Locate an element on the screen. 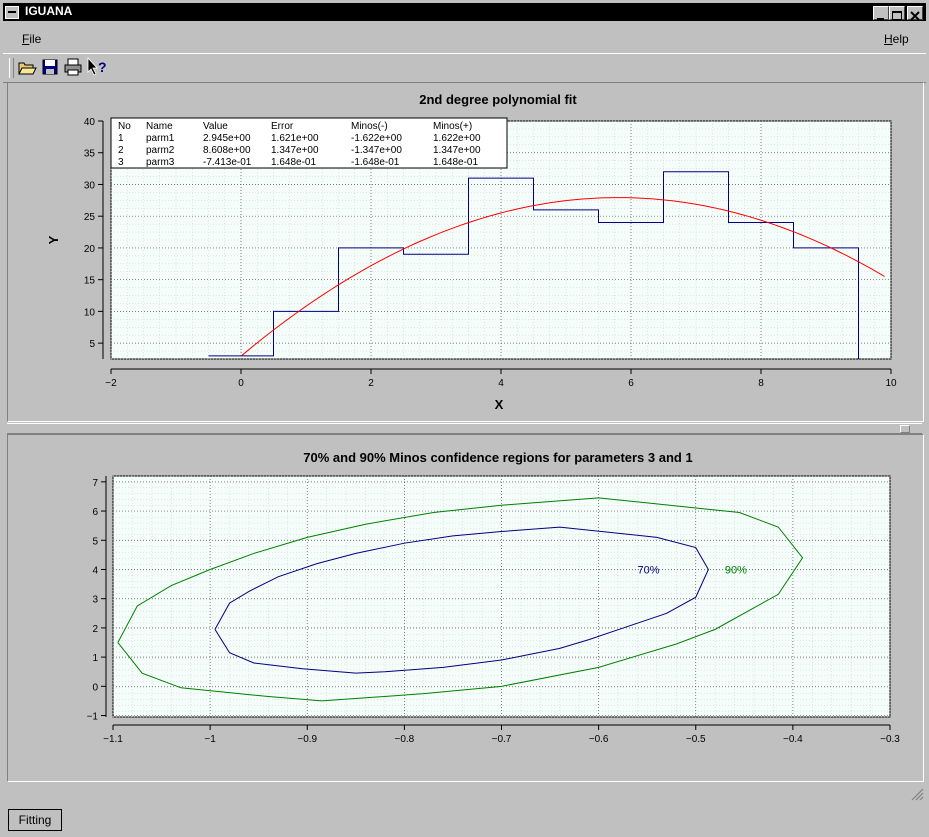  y-tick-label: 30 is located at coordinates (90, 185).